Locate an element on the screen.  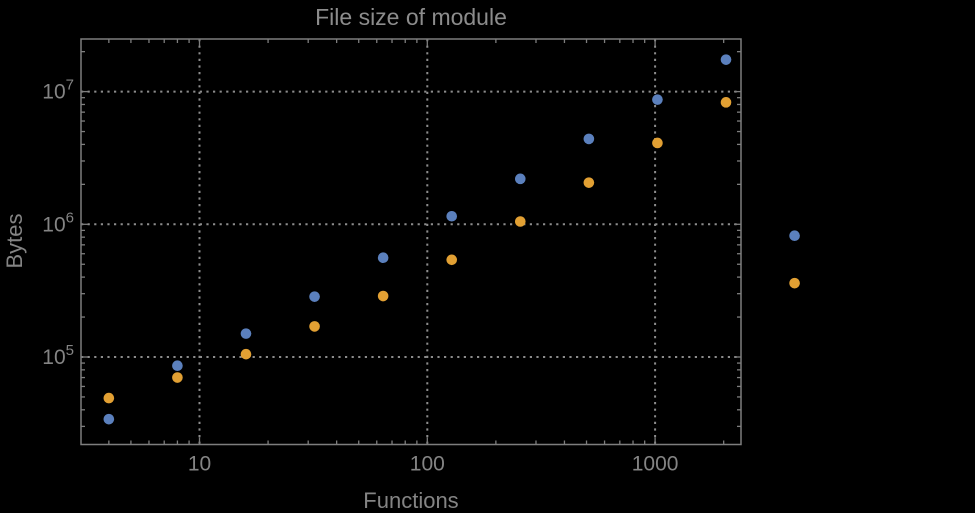
chart-title: File size of module is located at coordinates (411, 17).